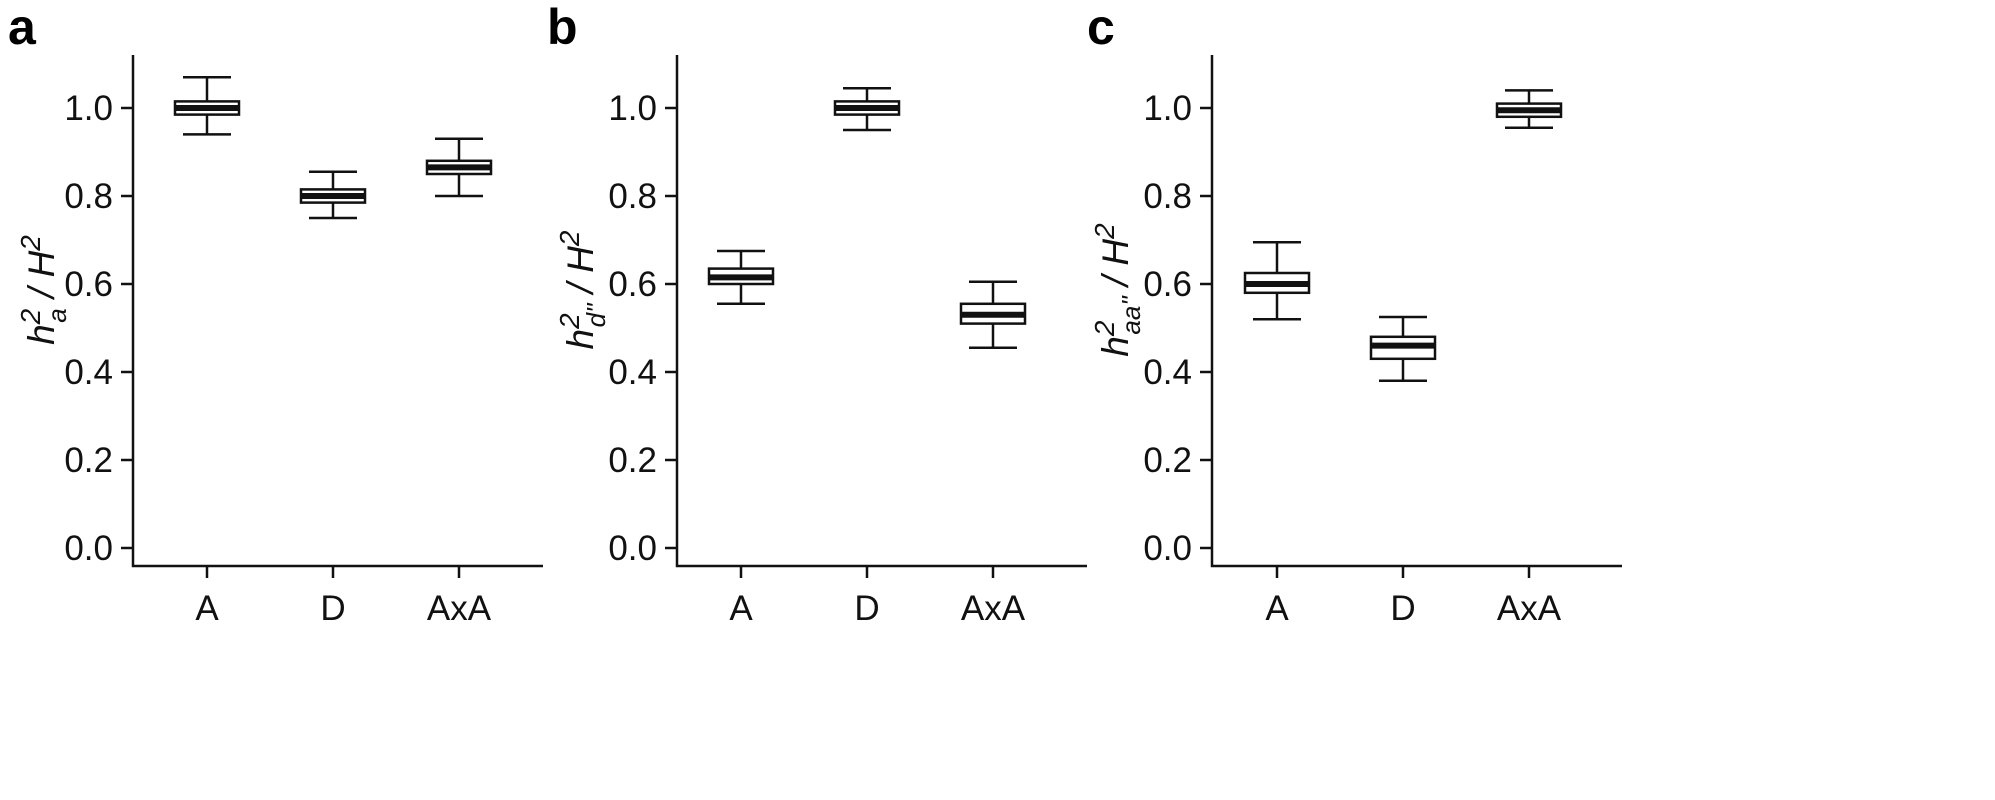  What do you see at coordinates (22, 27) in the screenshot?
I see `panel-letter: a` at bounding box center [22, 27].